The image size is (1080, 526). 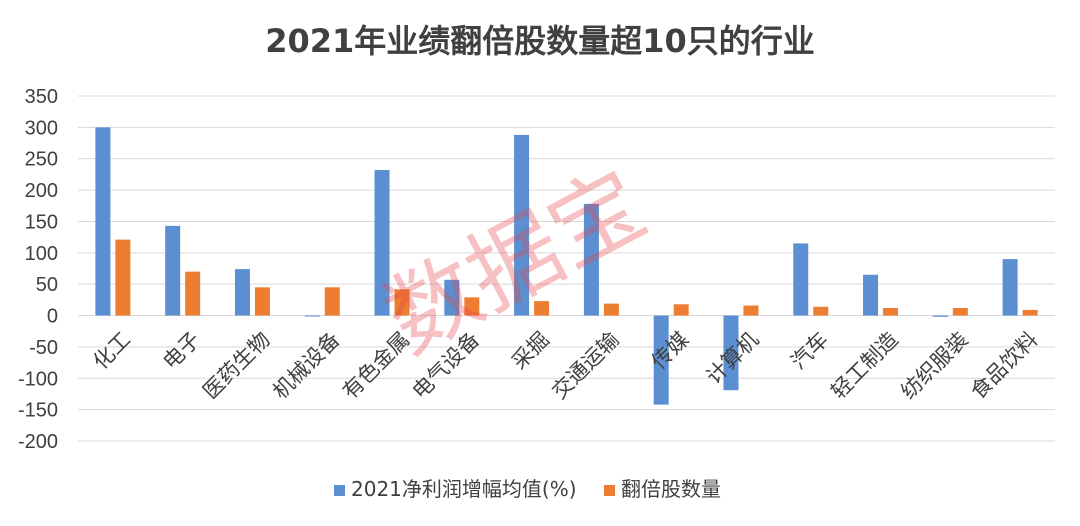 I want to click on x-tick-label: 电子, so click(x=181, y=350).